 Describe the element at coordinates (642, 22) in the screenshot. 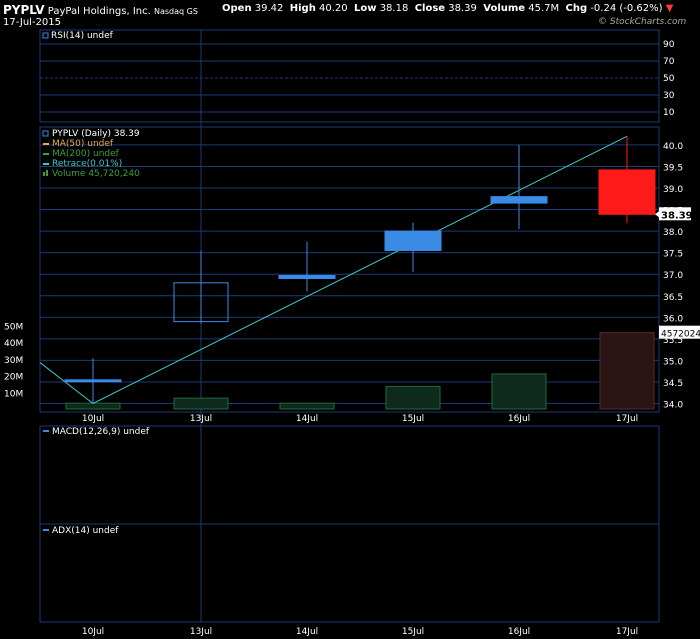

I see `copyright: © StockCharts.com` at that location.